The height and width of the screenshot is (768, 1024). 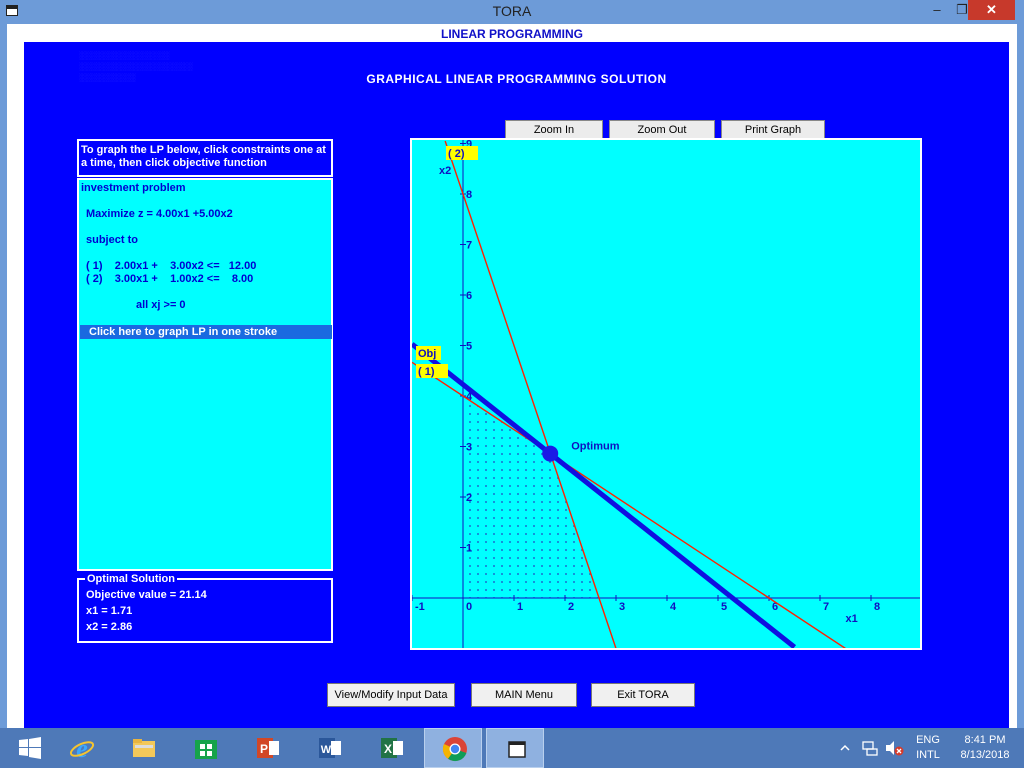 What do you see at coordinates (724, 607) in the screenshot?
I see `x-tick-label: 5` at bounding box center [724, 607].